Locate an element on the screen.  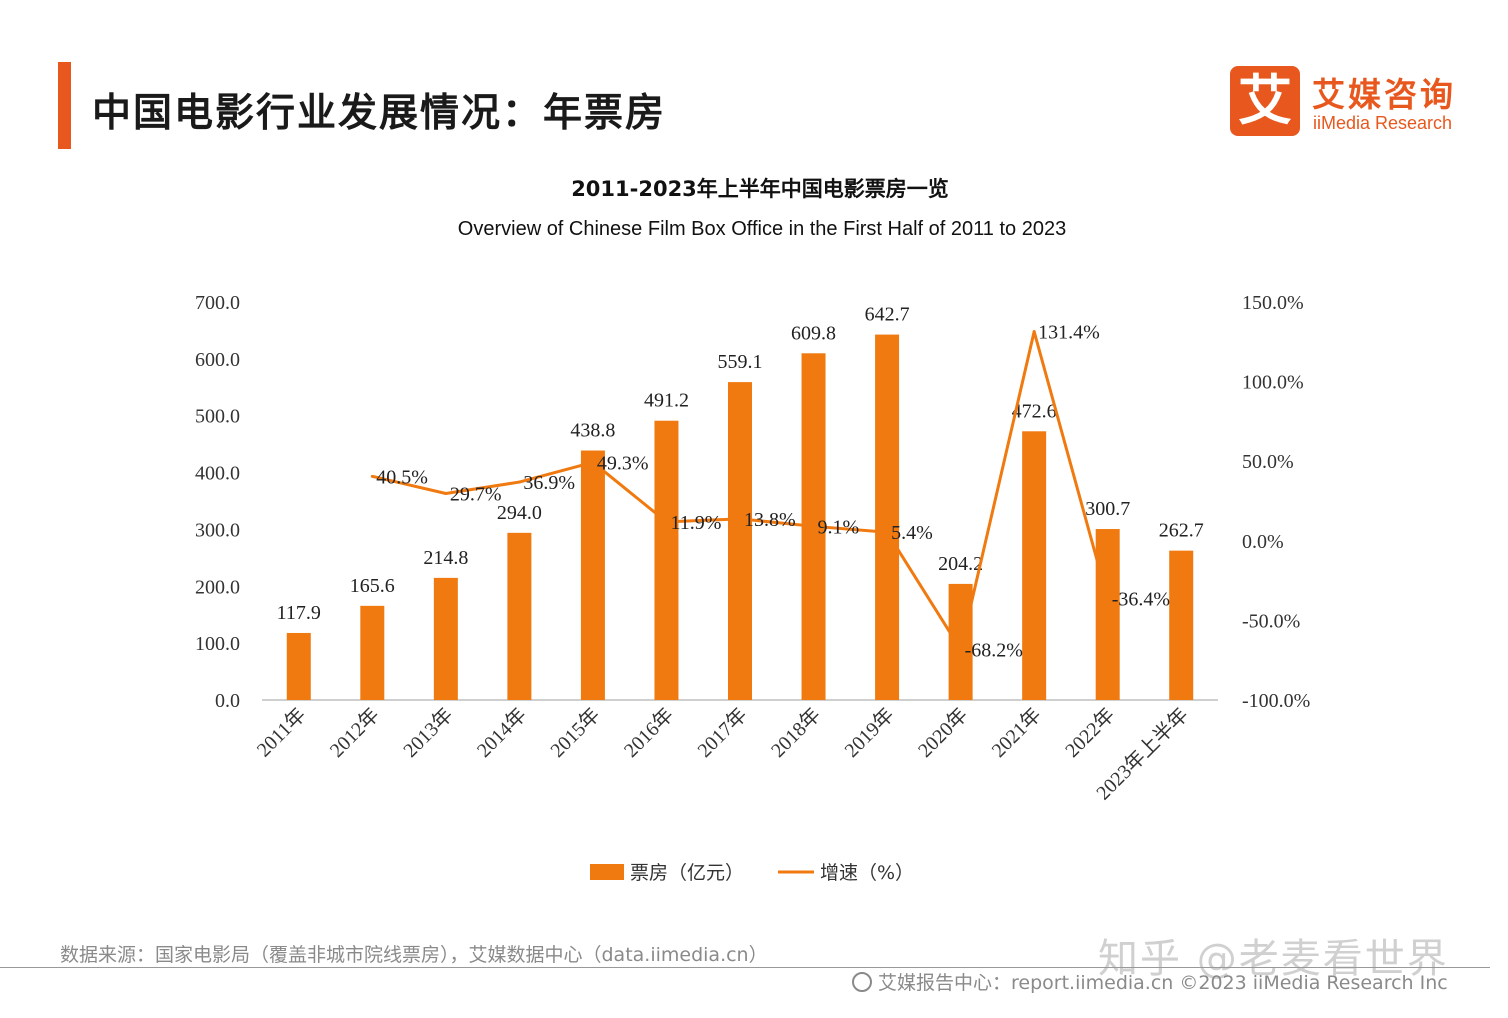
bar-value-label: 204.2 is located at coordinates (960, 564).